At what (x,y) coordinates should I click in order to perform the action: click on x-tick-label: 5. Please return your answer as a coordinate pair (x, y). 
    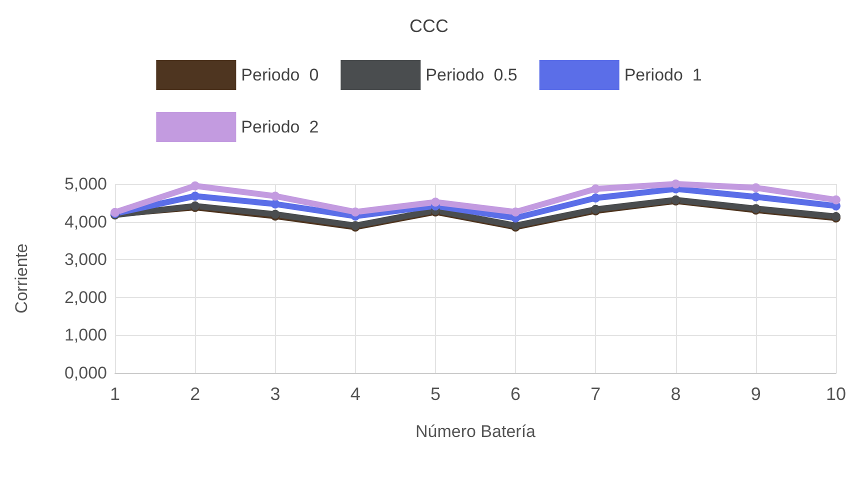
    Looking at the image, I should click on (435, 394).